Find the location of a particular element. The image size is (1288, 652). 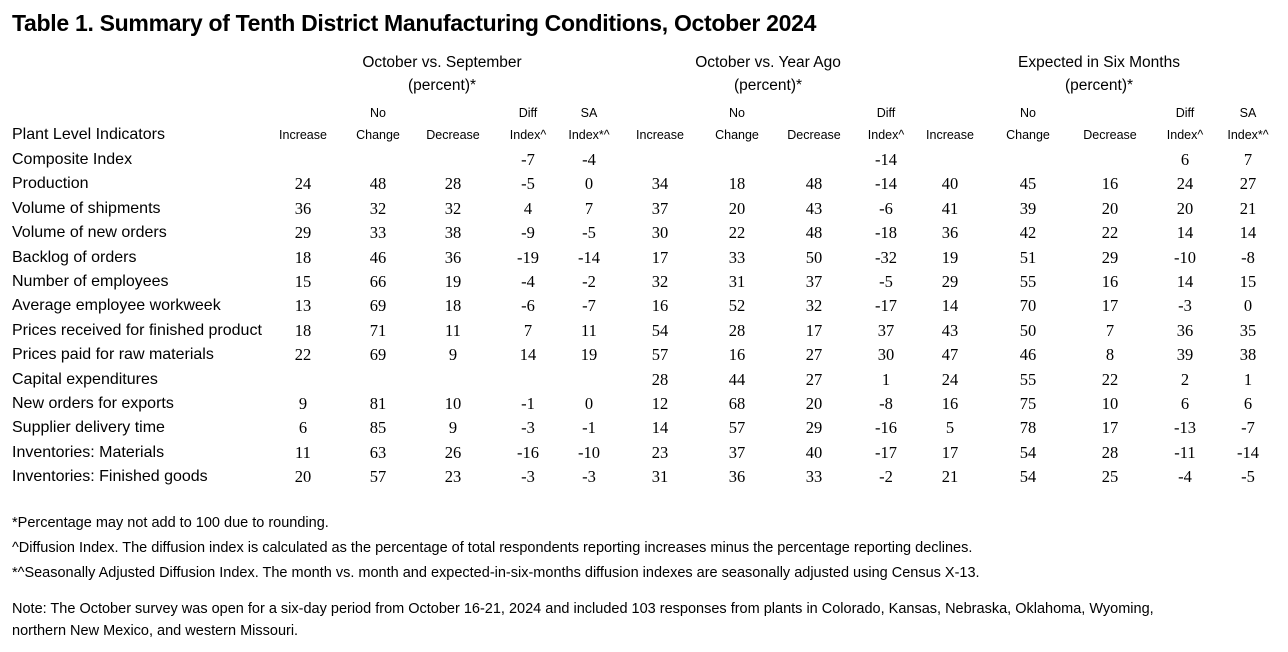

column-header-line2: Index*^ is located at coordinates (1248, 135).